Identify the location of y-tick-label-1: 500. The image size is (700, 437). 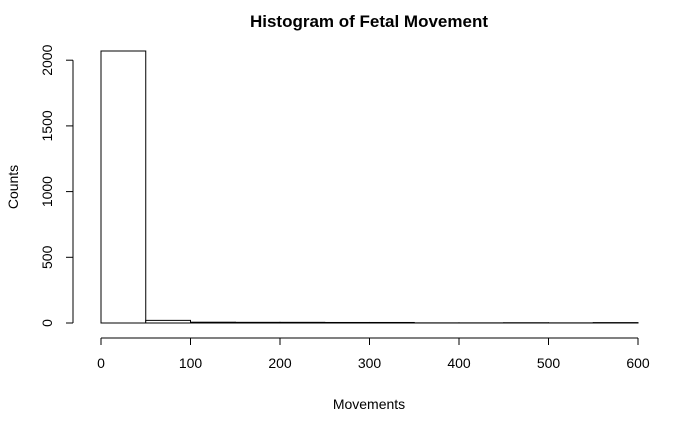
(47, 257).